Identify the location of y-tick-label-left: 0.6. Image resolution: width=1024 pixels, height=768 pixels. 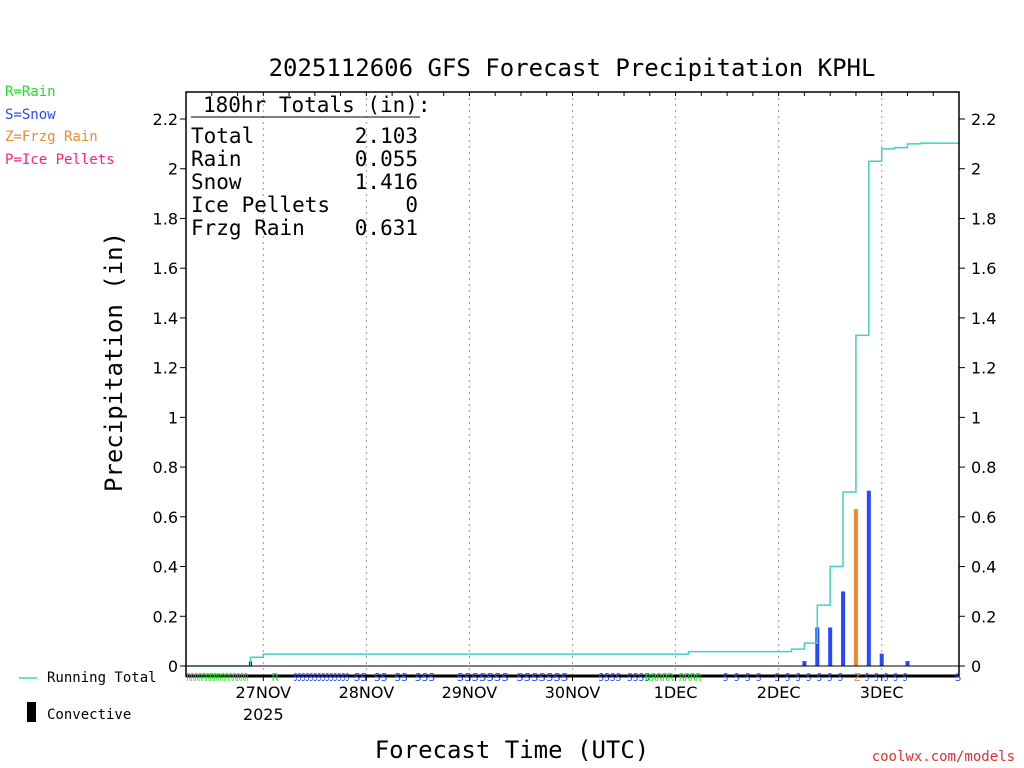
(165, 517).